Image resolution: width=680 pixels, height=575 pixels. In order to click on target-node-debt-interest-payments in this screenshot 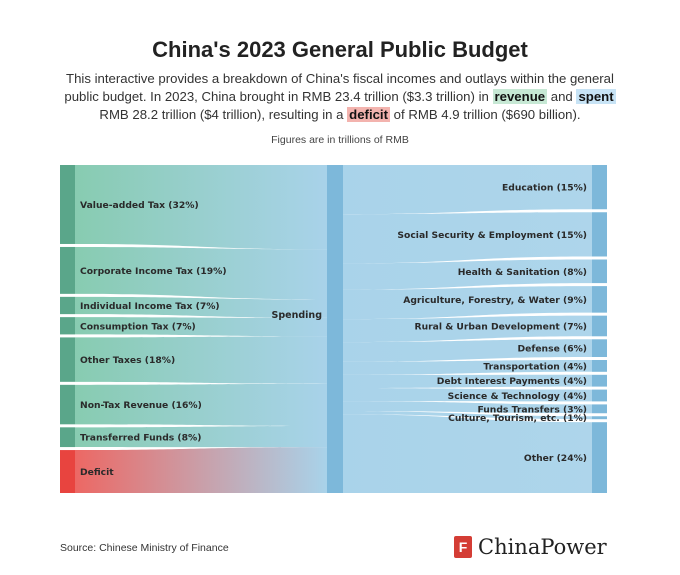, I will do `click(599, 380)`.